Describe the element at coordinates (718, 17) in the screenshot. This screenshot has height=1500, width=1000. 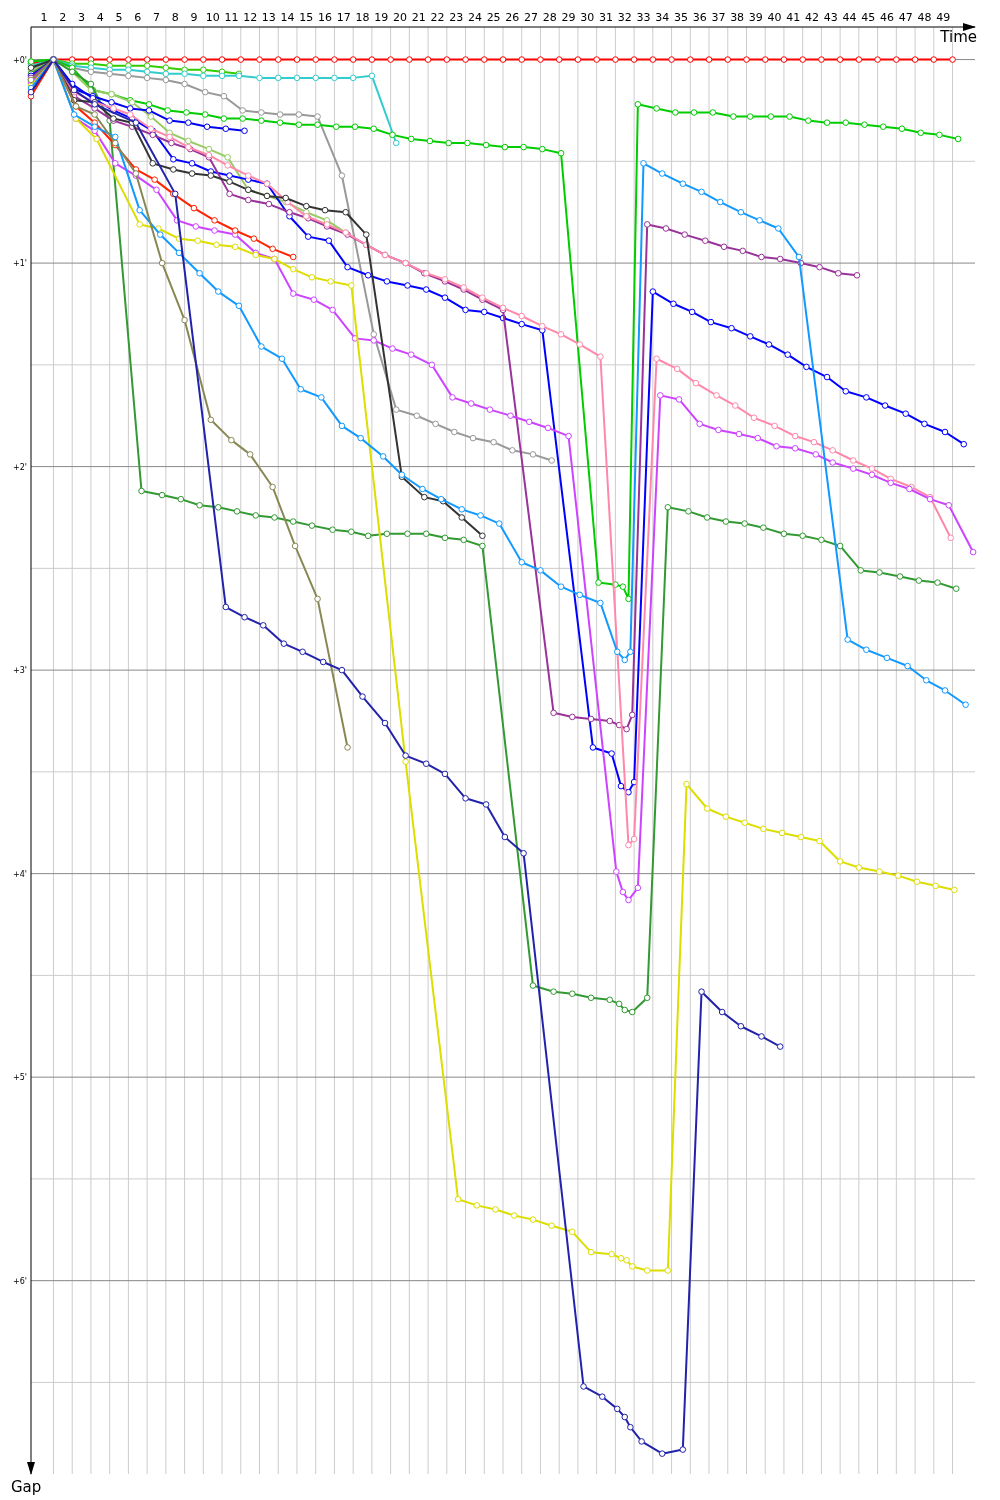
I see `x-tick-label: 37` at that location.